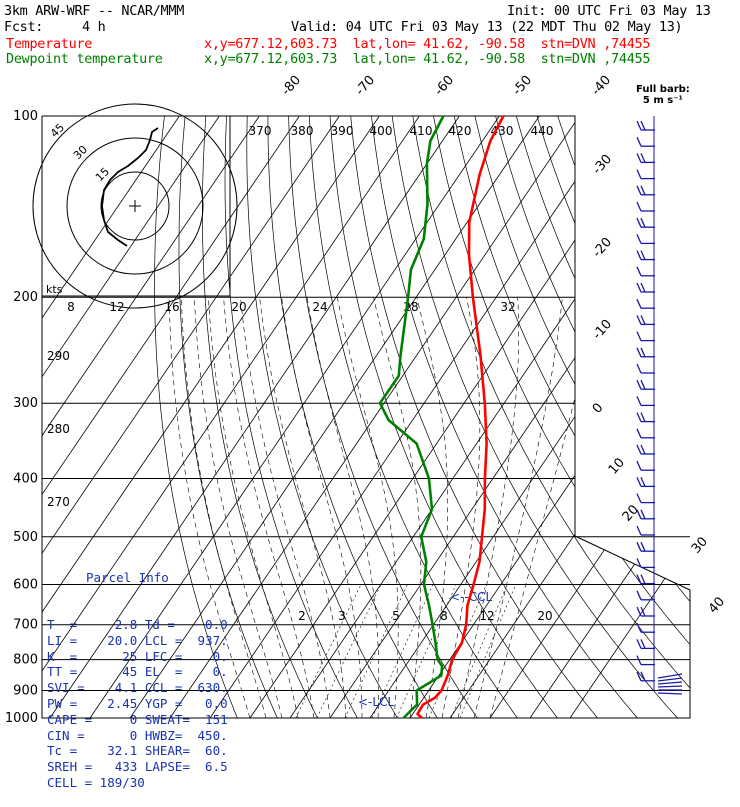 The image size is (740, 807). Describe the element at coordinates (396, 616) in the screenshot. I see `mixing-ratio-label: 5` at that location.